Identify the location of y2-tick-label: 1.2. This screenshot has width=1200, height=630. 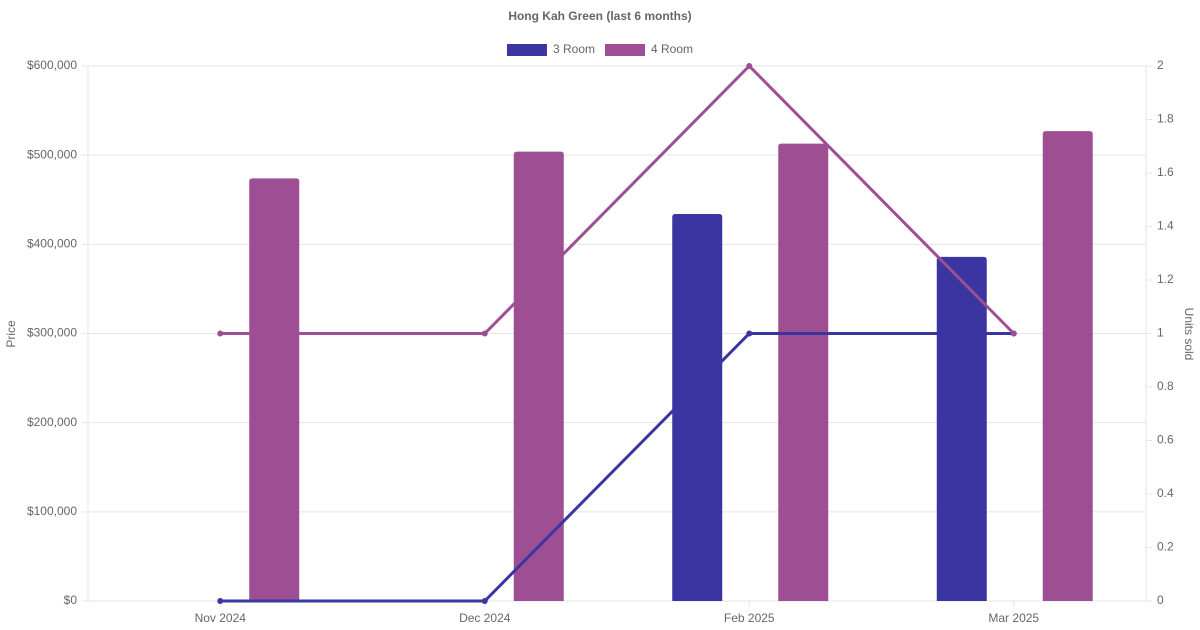
(1165, 279).